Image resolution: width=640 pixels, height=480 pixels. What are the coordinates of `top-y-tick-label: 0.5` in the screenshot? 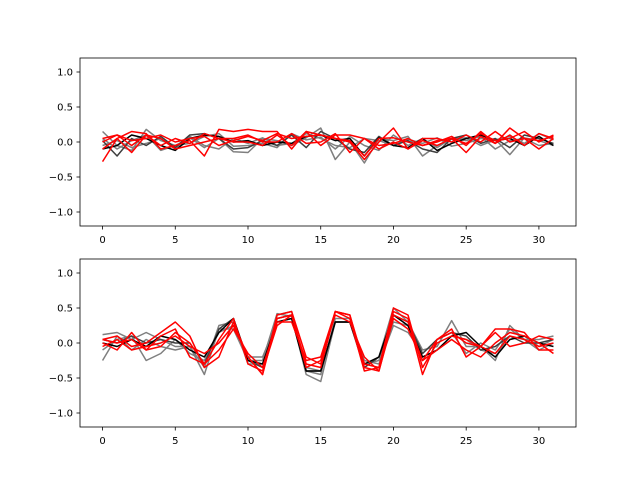 It's located at (65, 108).